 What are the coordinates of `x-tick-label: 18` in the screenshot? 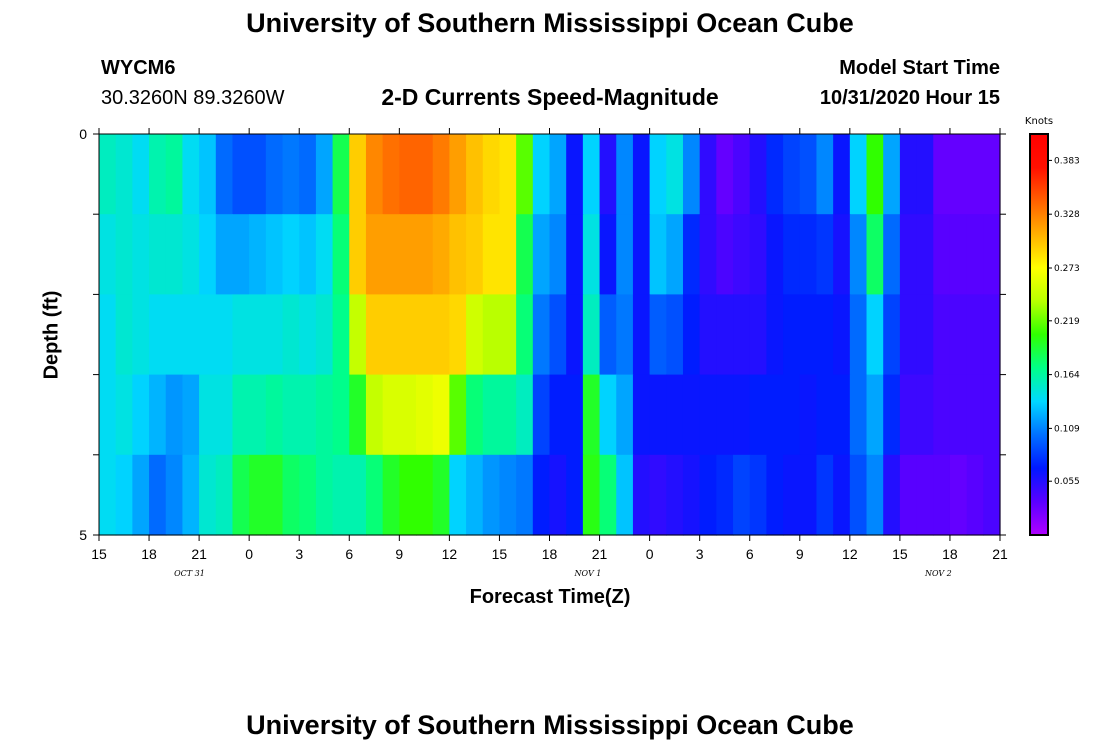 It's located at (149, 554).